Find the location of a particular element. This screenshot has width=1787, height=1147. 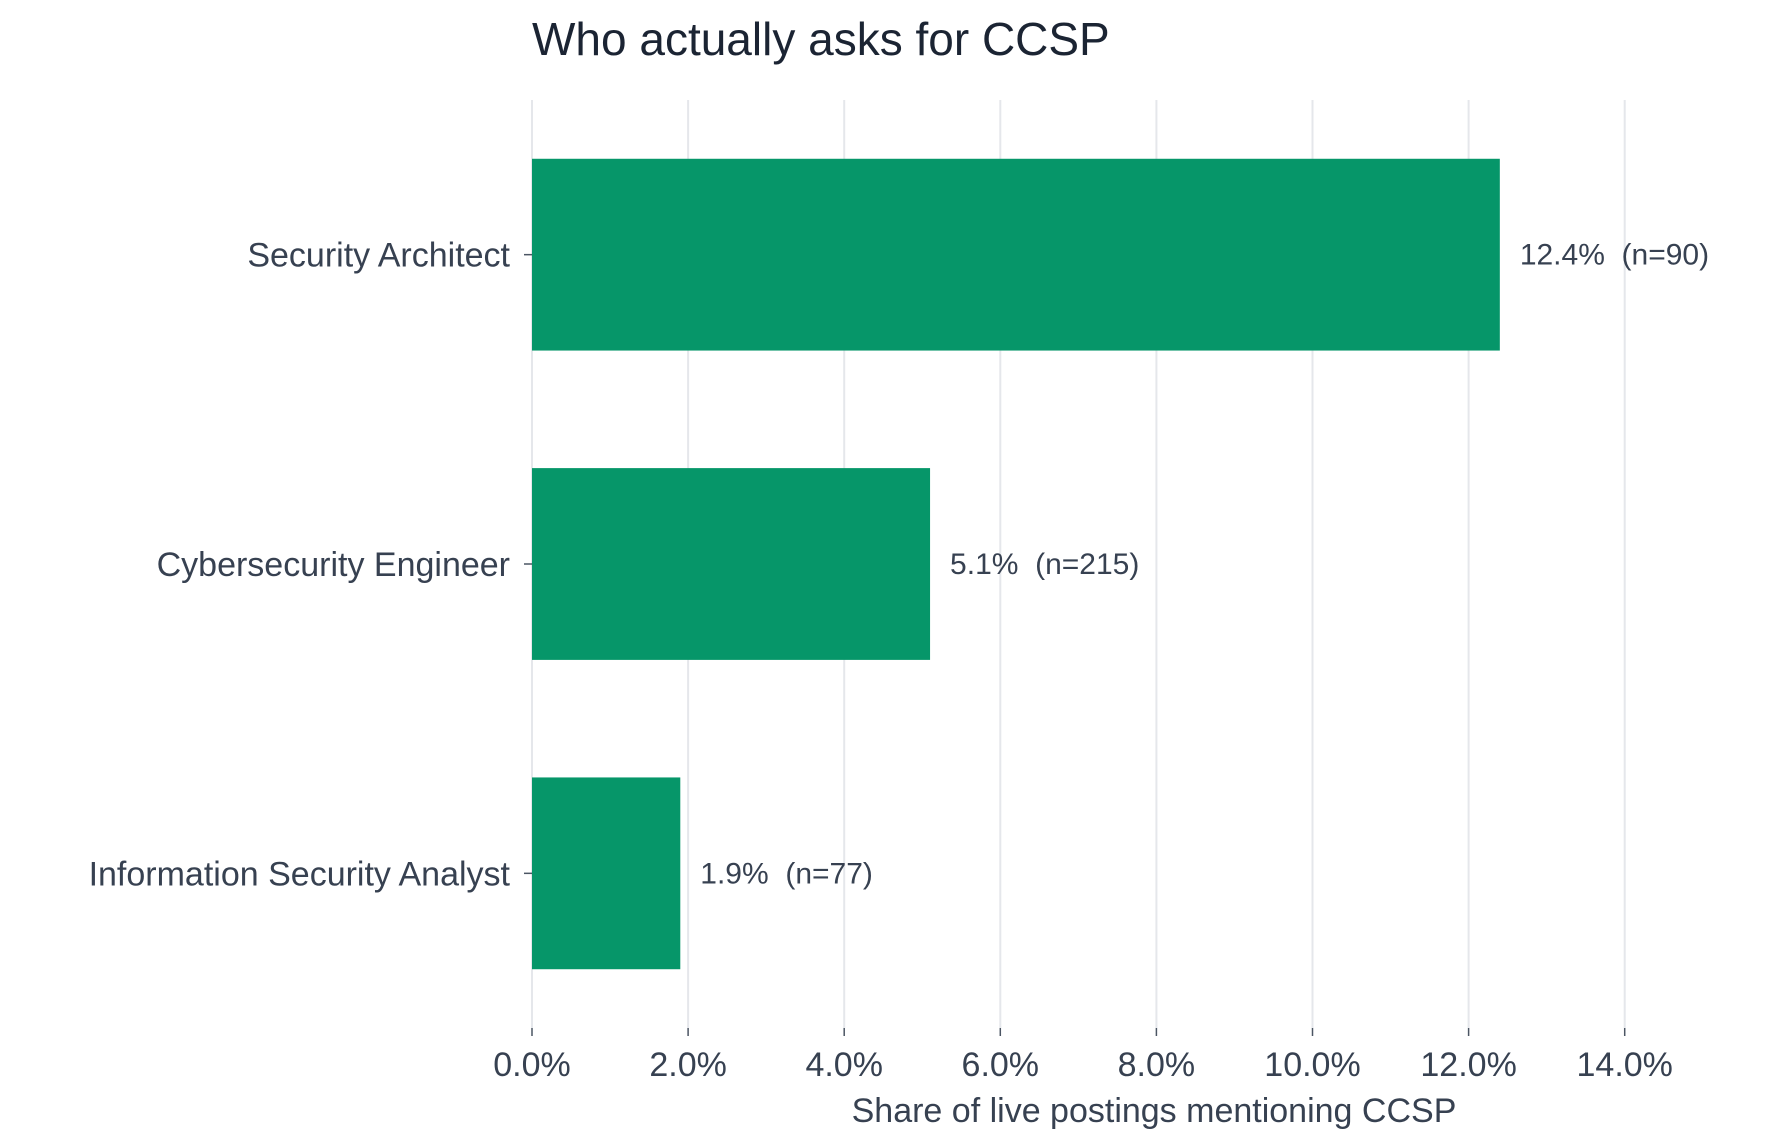

data-label: 5.1% (n=215) is located at coordinates (1044, 564).